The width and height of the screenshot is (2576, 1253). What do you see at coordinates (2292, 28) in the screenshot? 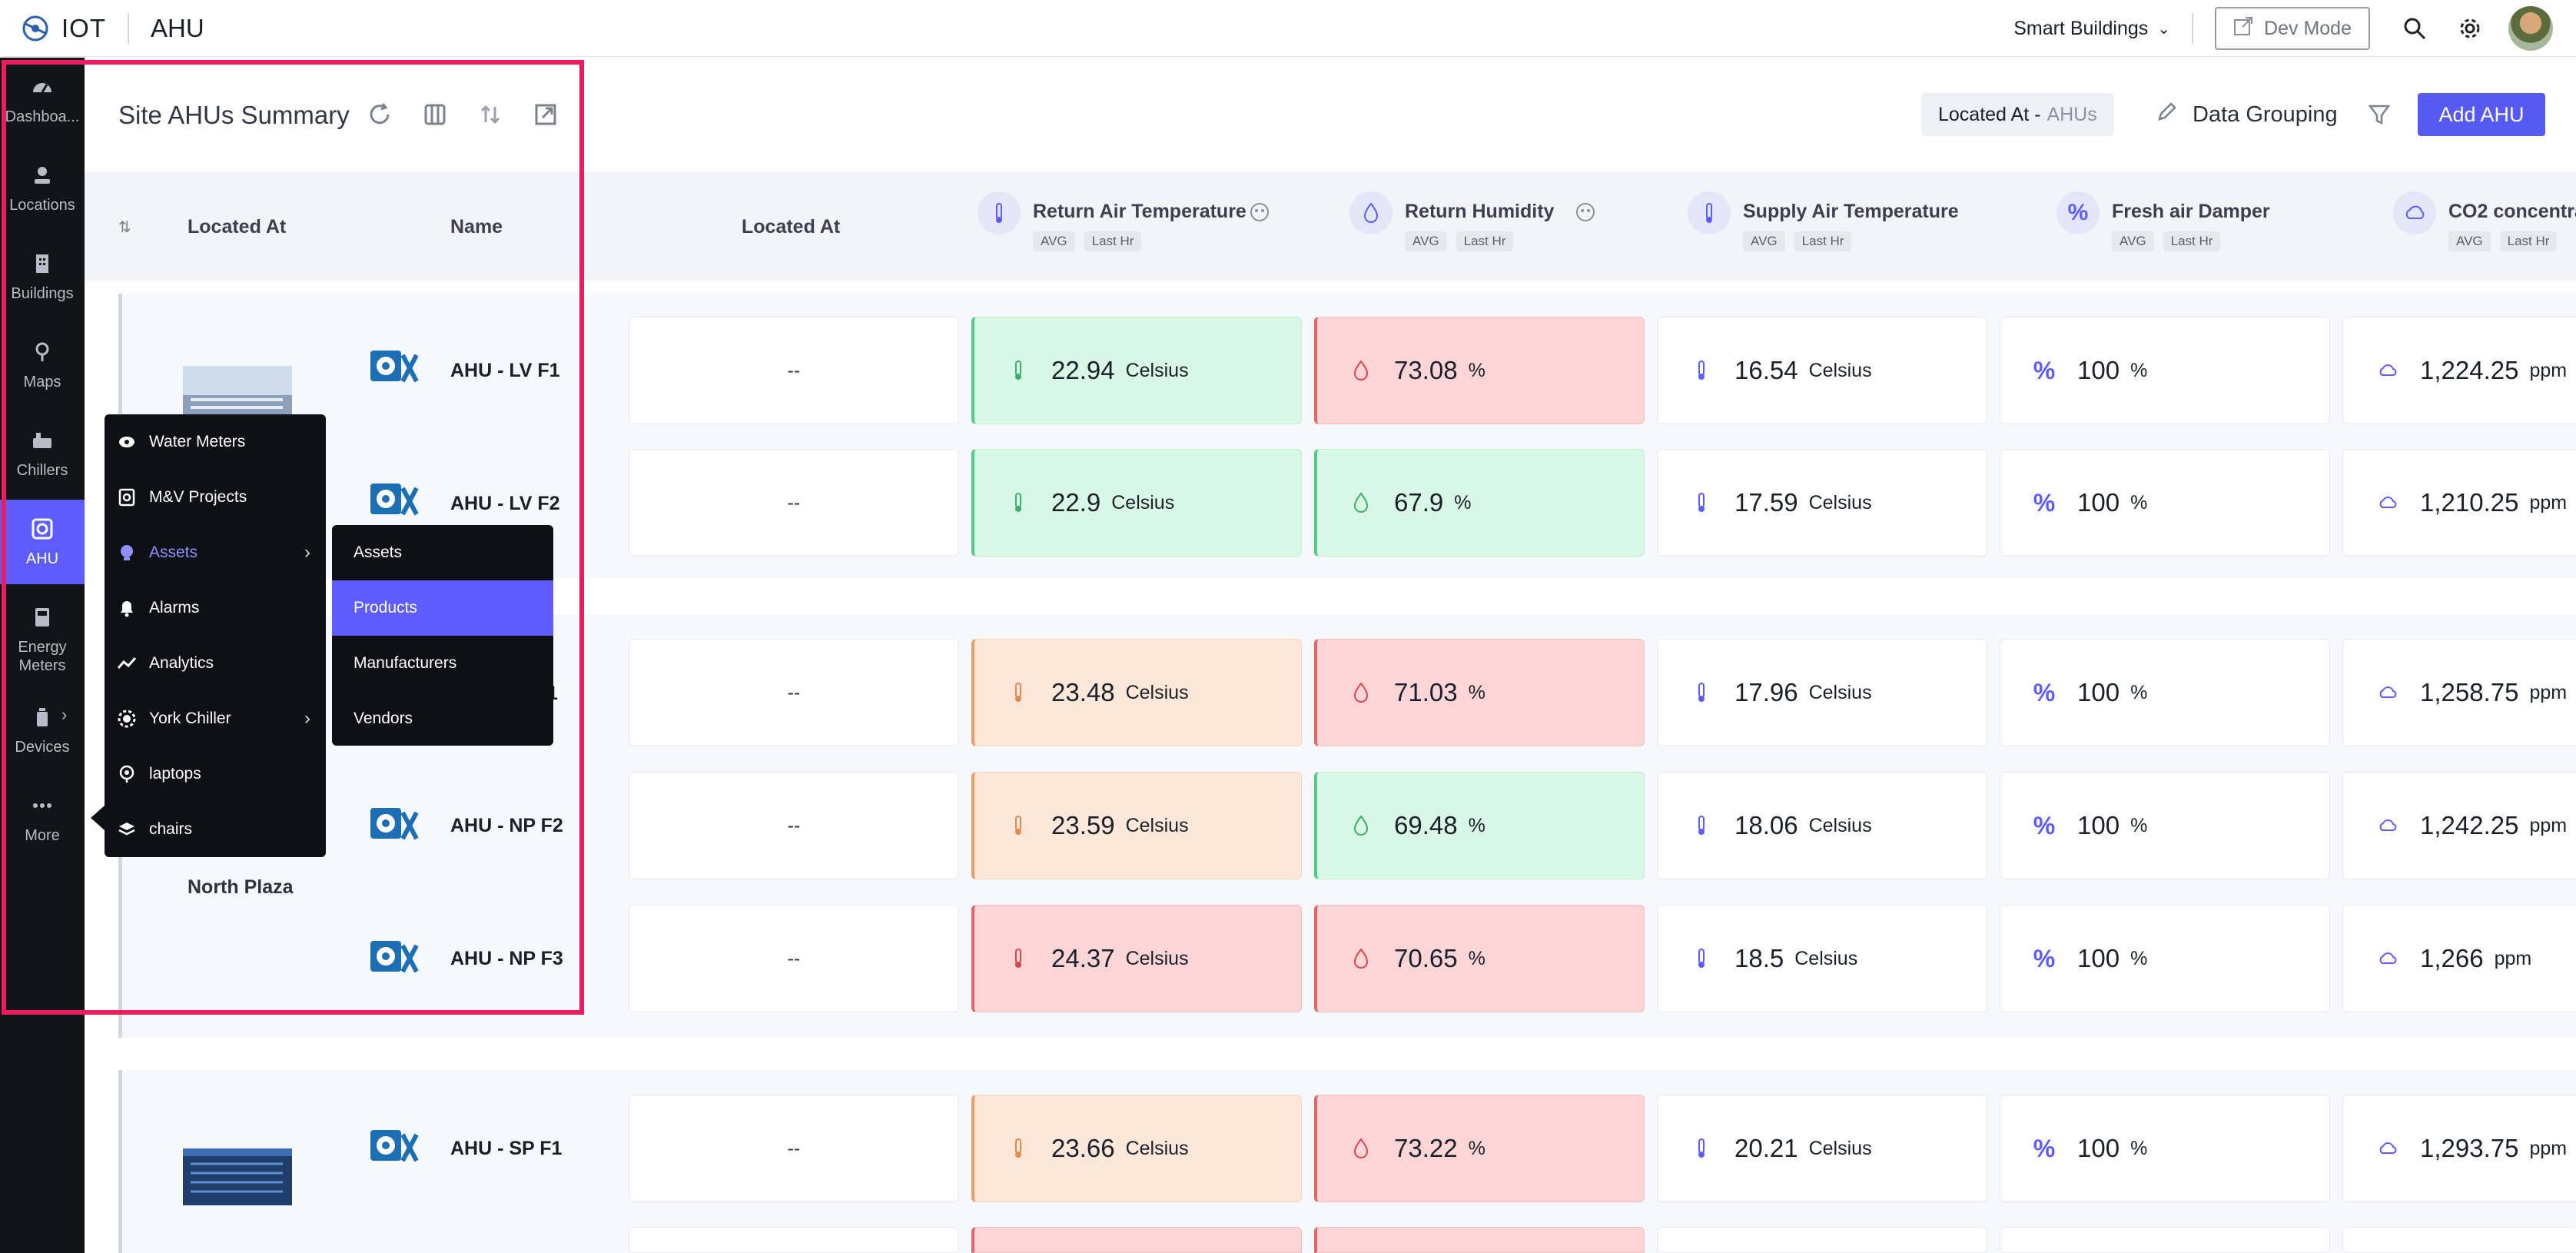
I see `dev-mode-button: Dev Mode` at bounding box center [2292, 28].